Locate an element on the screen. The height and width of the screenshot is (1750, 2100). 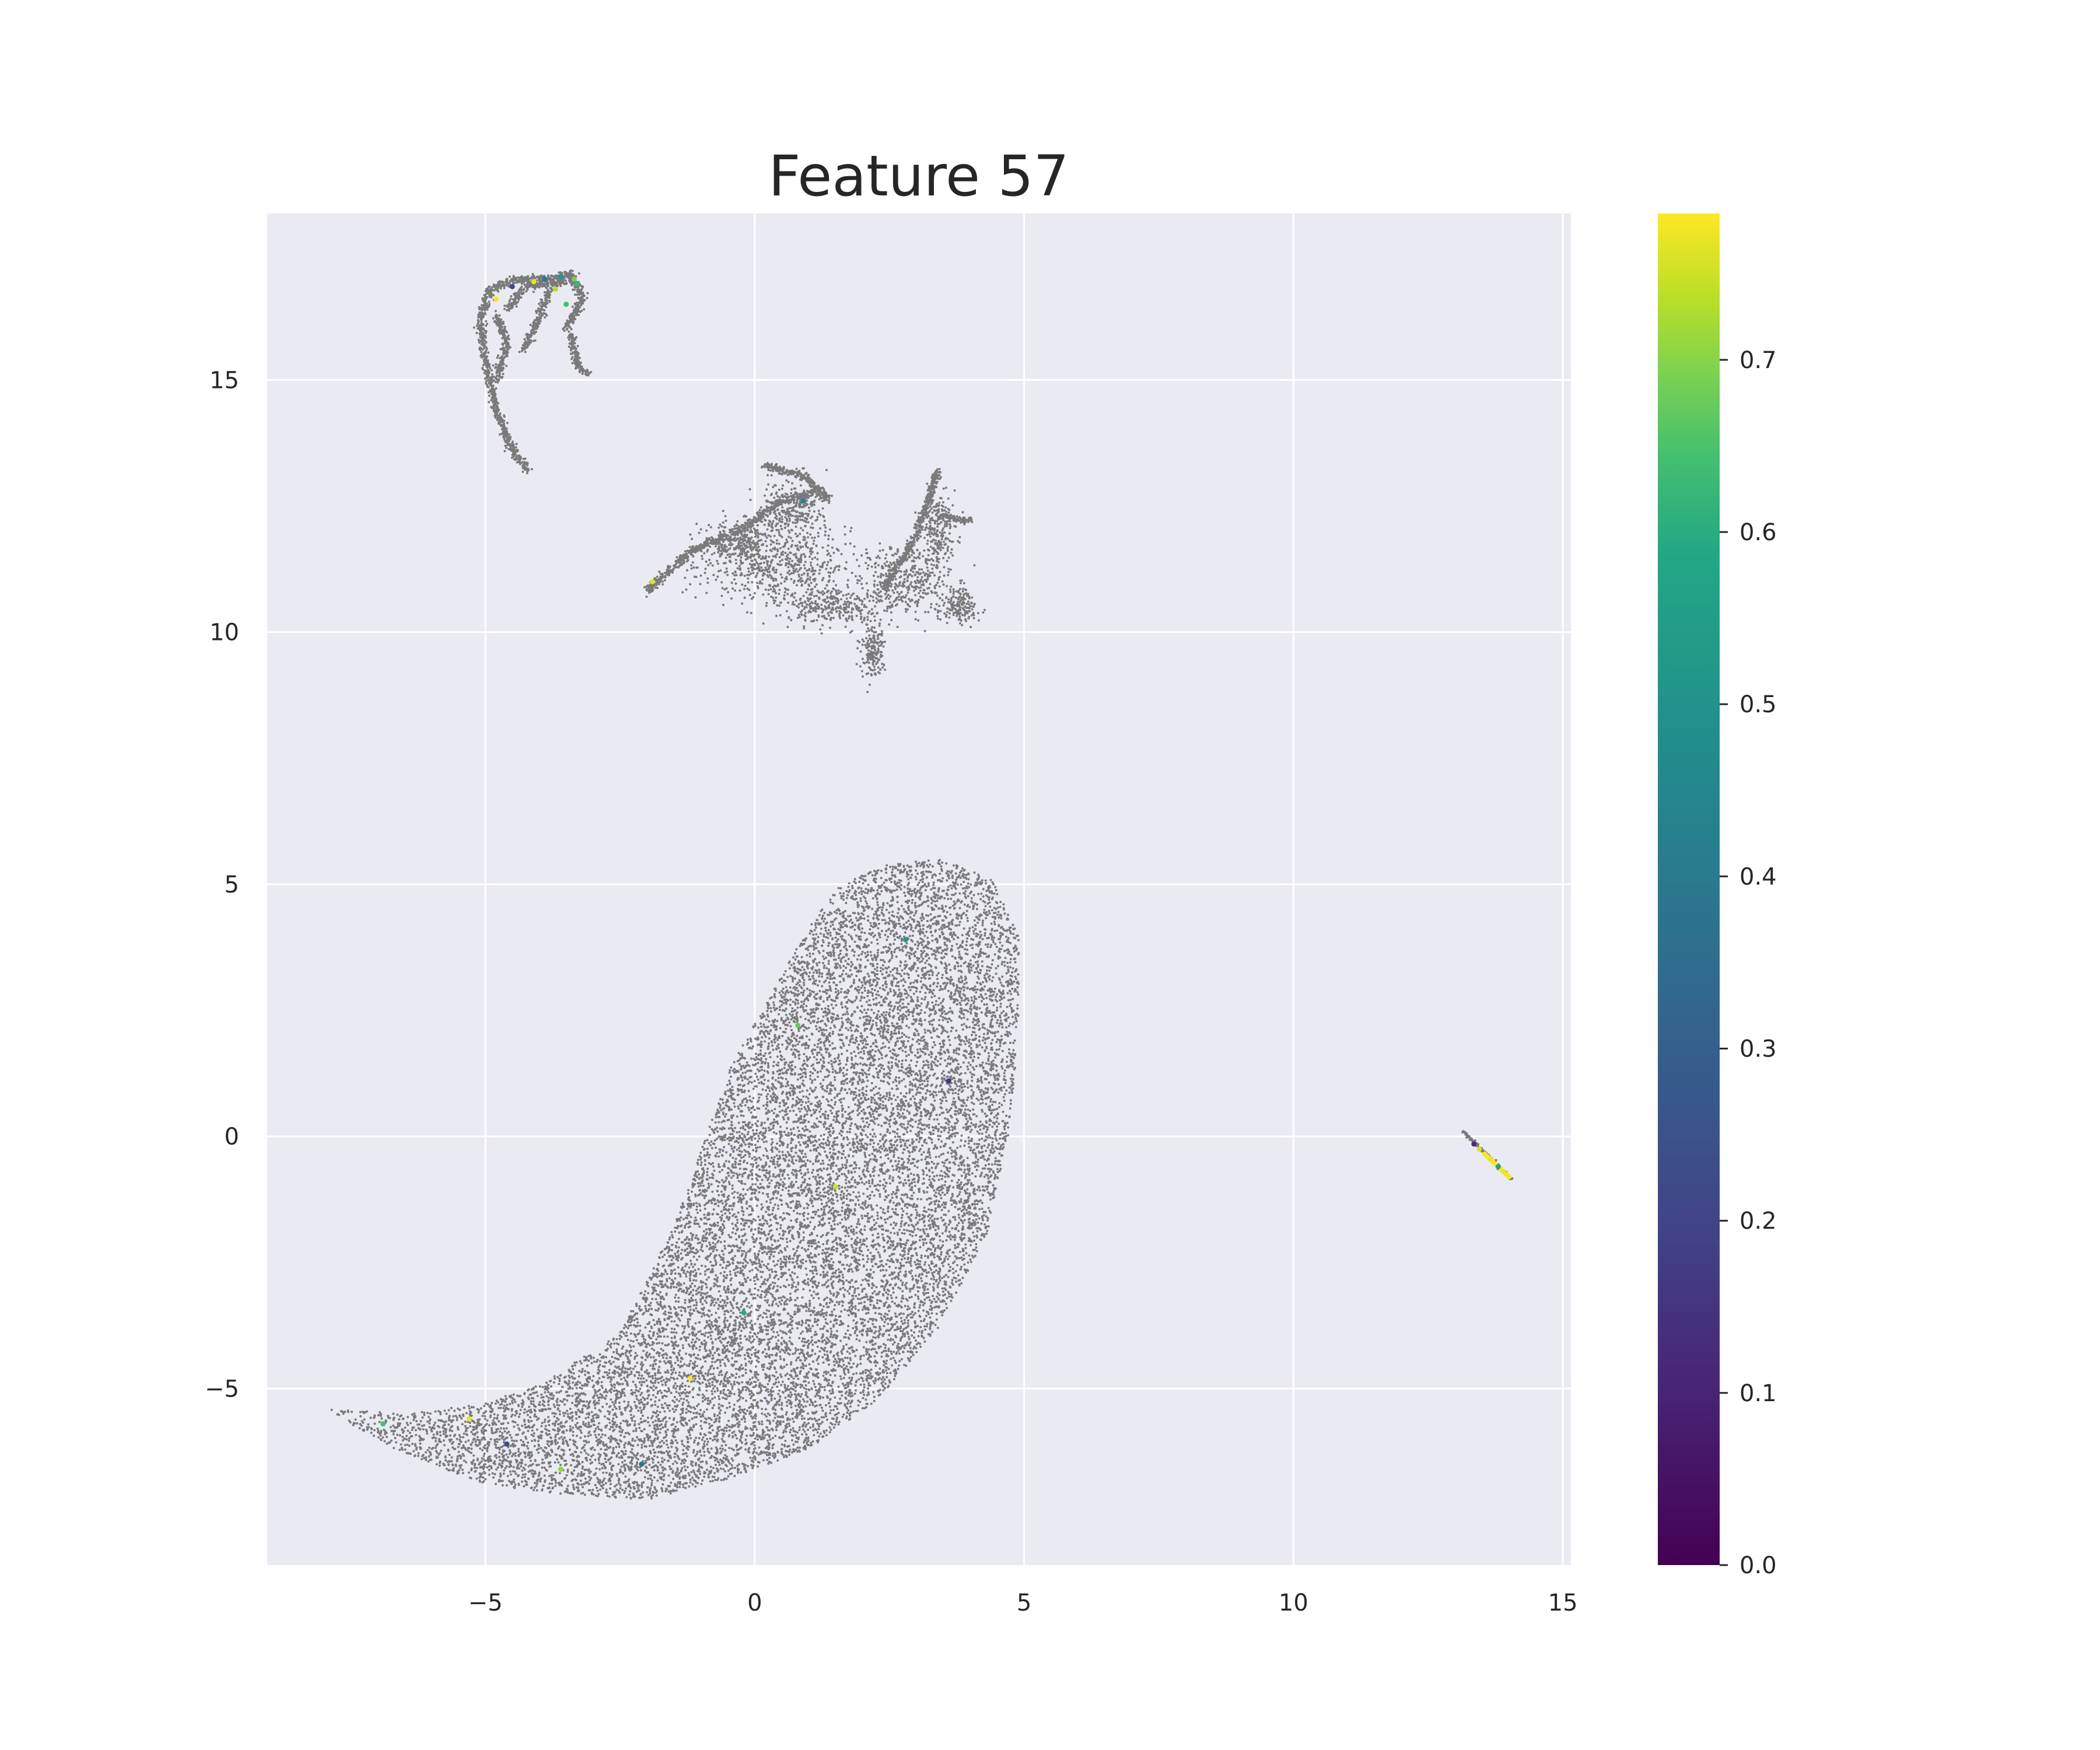
x-tick-label: 0 is located at coordinates (754, 1603).